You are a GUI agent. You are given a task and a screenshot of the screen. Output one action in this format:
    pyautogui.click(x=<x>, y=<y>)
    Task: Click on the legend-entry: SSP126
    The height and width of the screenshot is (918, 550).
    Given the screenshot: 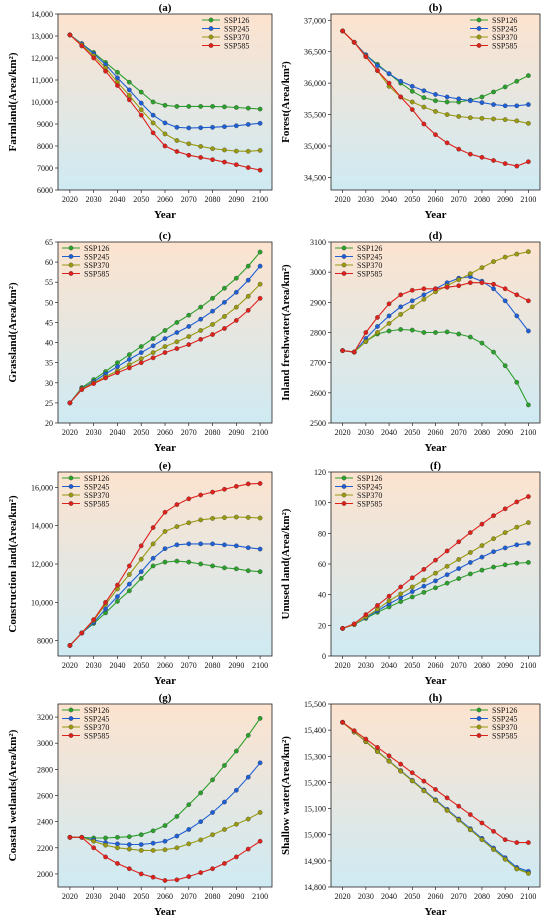 What is the action you would take?
    pyautogui.click(x=96, y=248)
    